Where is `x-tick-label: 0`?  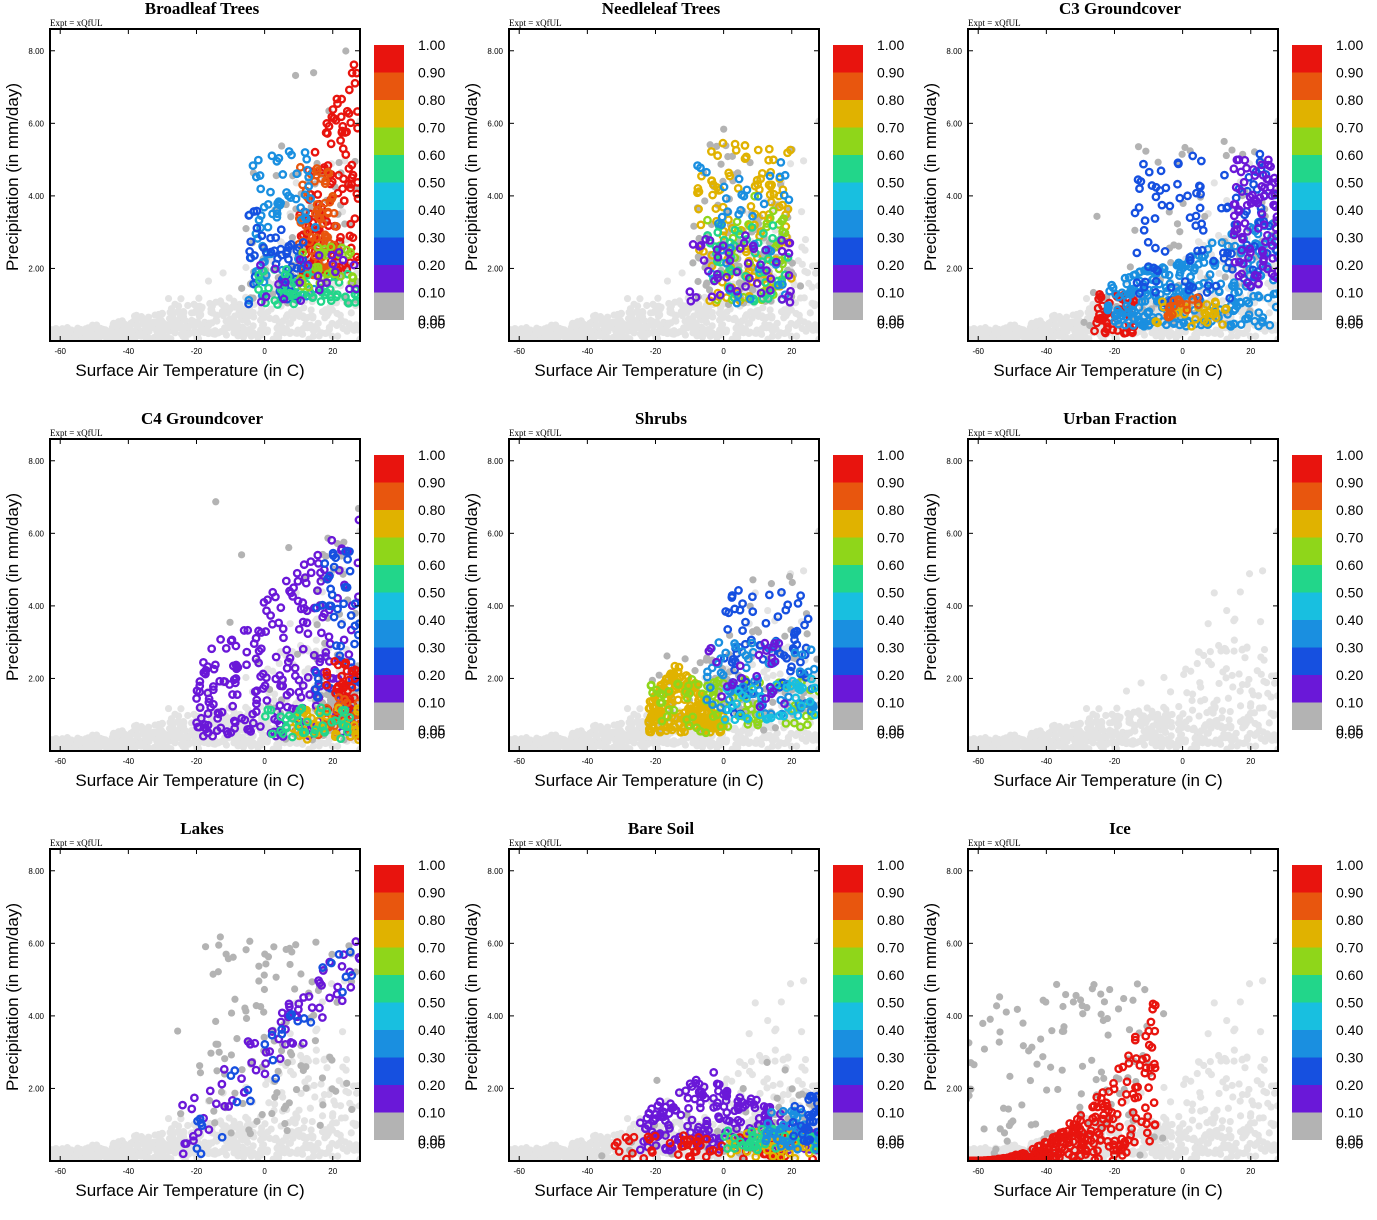 x-tick-label: 0 is located at coordinates (264, 761).